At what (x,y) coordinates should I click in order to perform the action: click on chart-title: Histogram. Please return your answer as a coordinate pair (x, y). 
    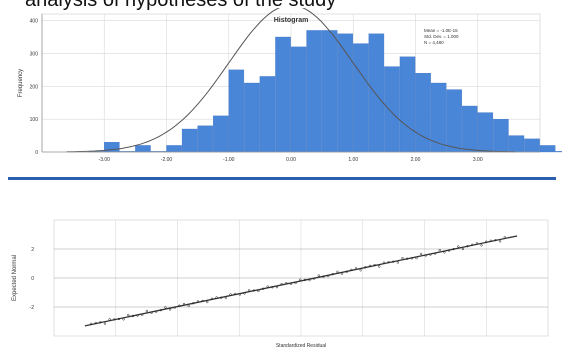
    Looking at the image, I should click on (291, 20).